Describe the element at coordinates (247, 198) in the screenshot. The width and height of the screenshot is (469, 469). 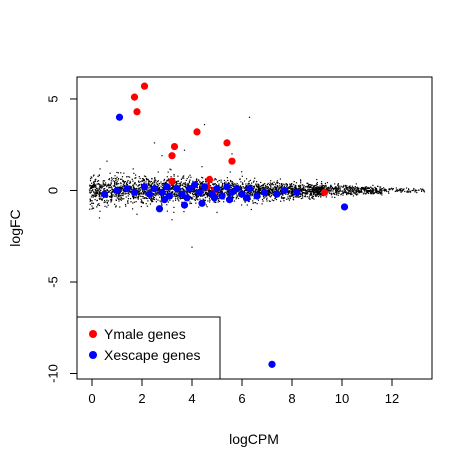
I see `xescape-gene-point` at that location.